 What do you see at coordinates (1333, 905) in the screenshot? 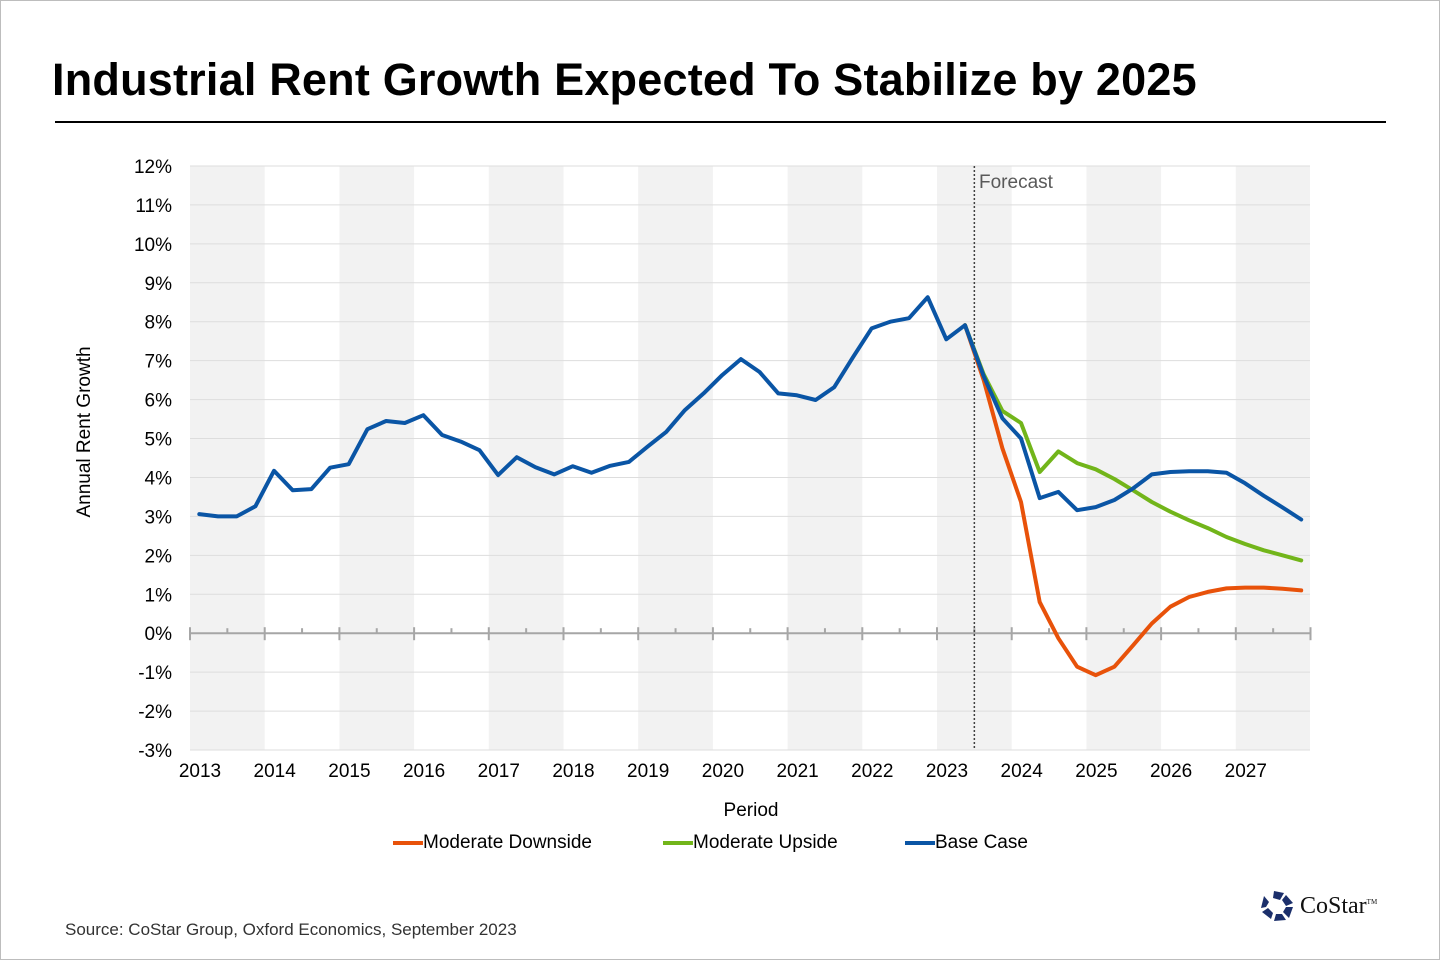
I see `logo-text: CoStar` at bounding box center [1333, 905].